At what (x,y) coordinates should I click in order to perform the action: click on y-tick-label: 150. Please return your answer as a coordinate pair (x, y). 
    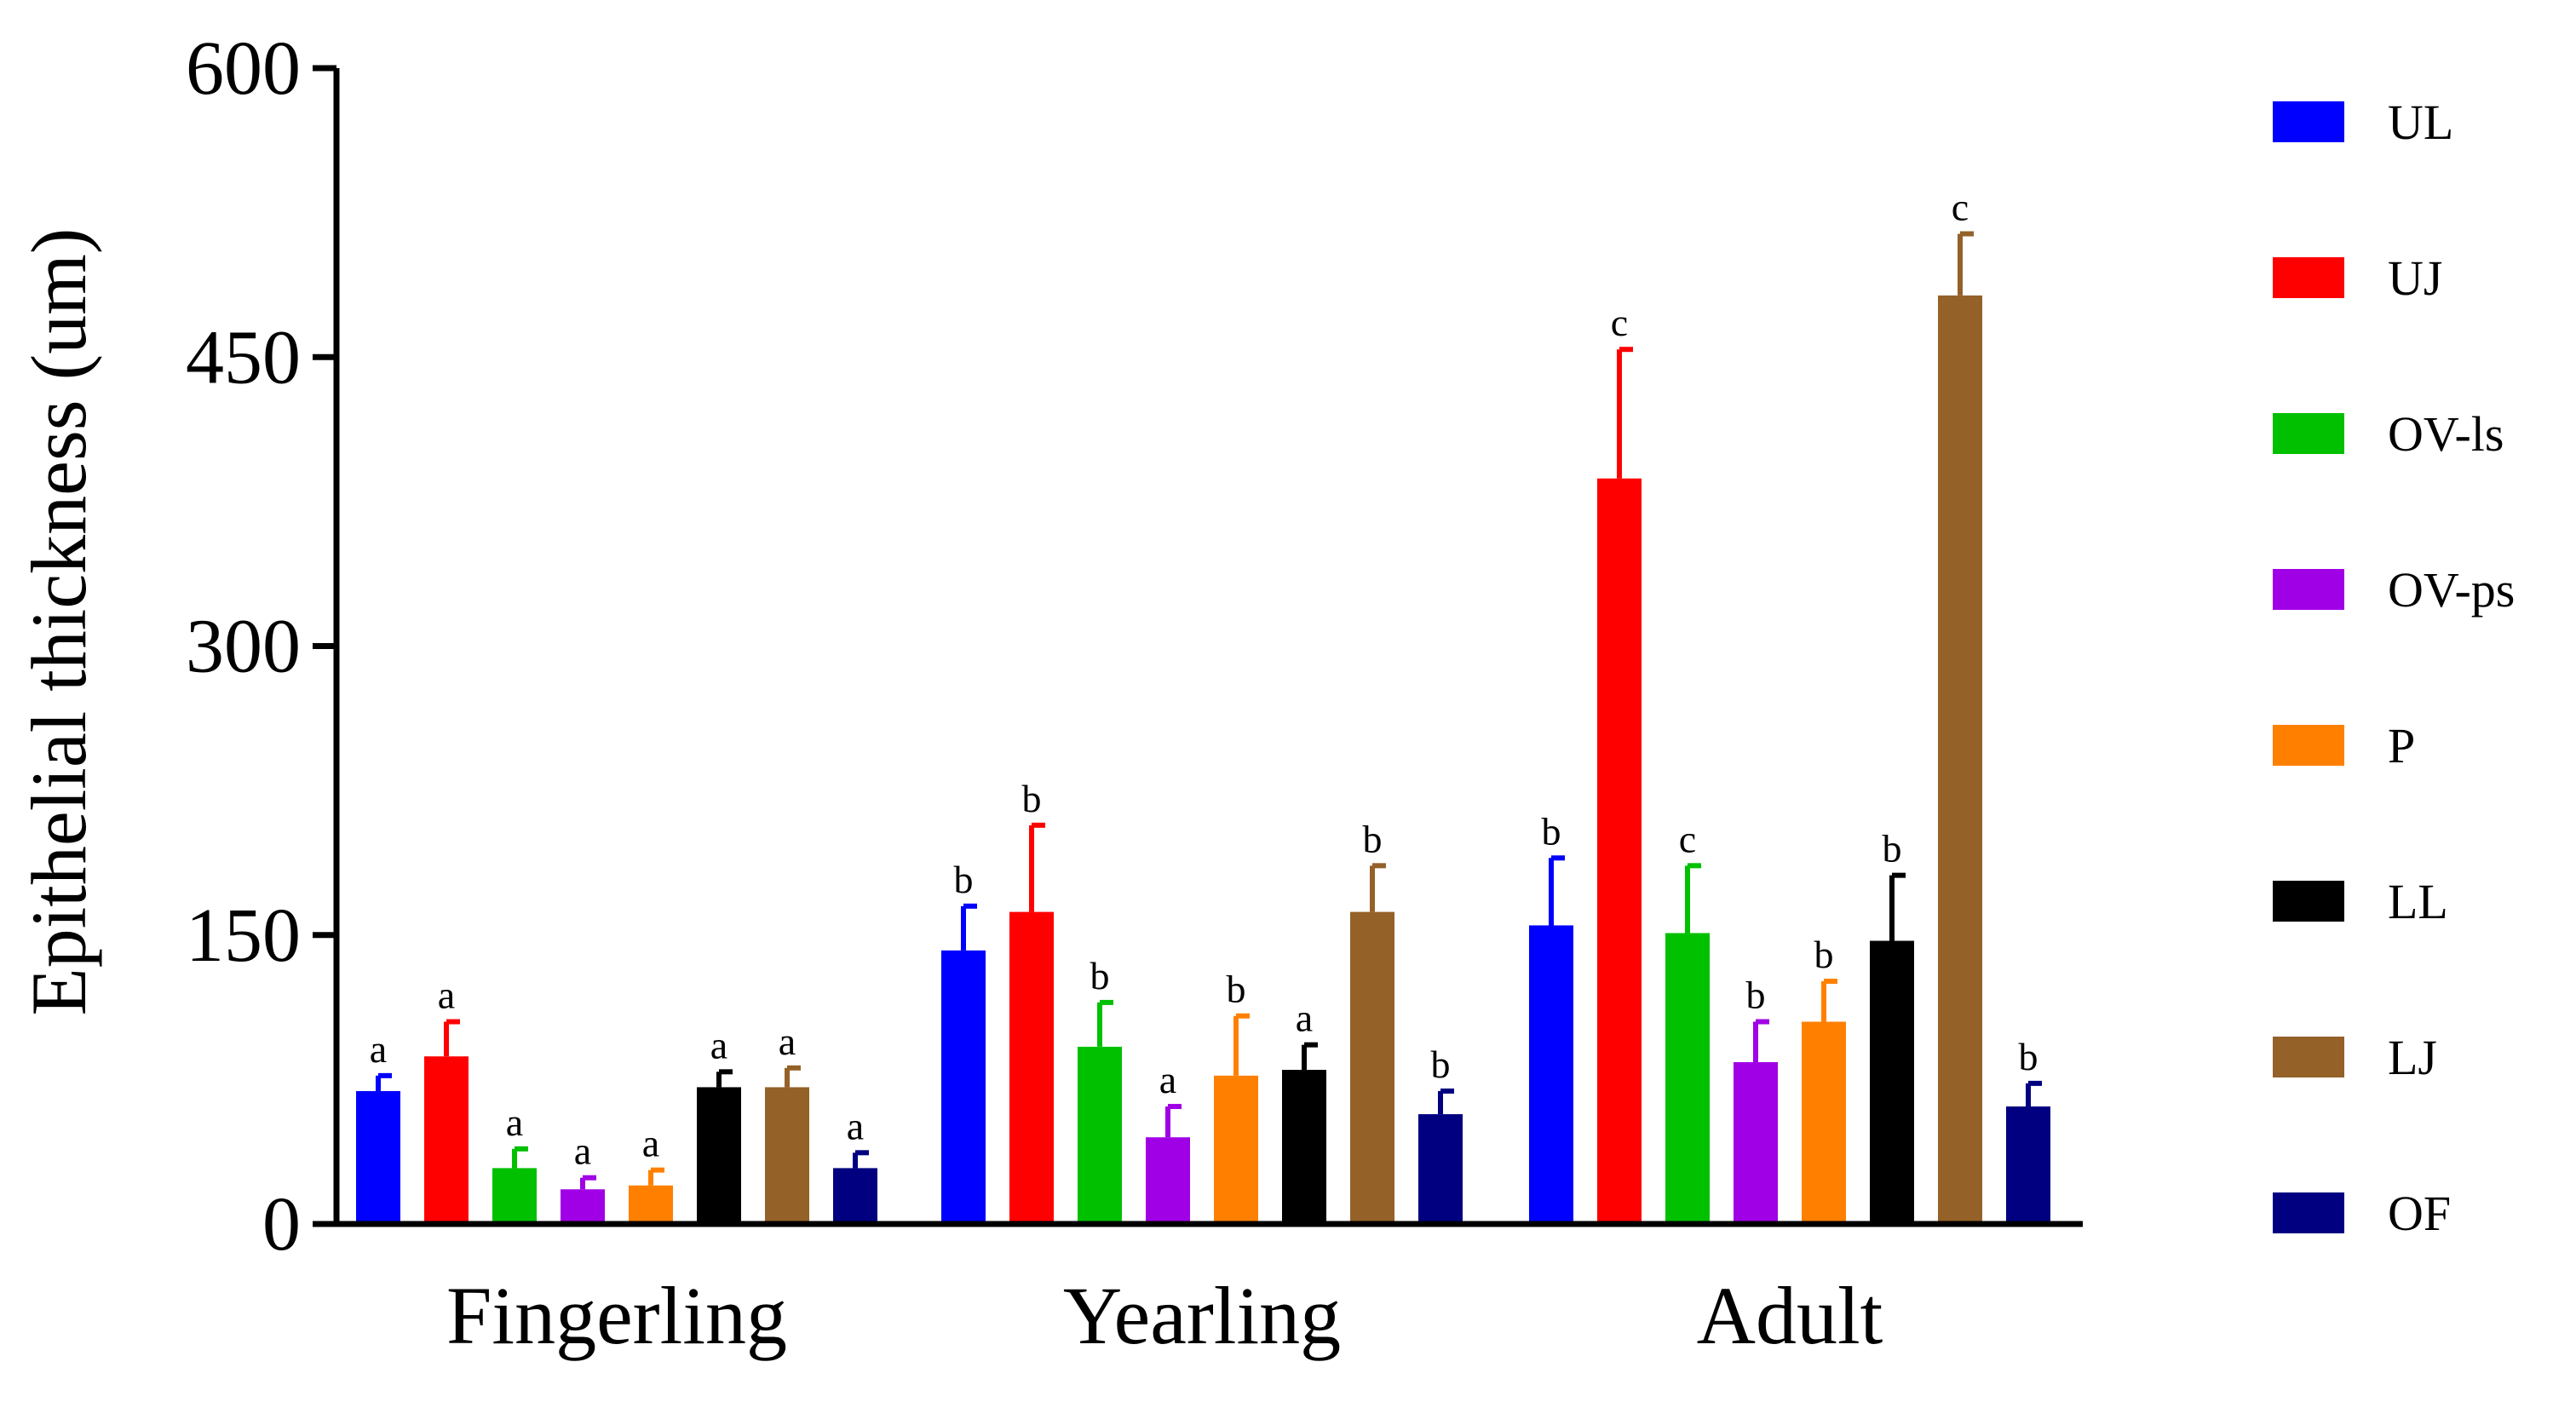
    Looking at the image, I should click on (244, 936).